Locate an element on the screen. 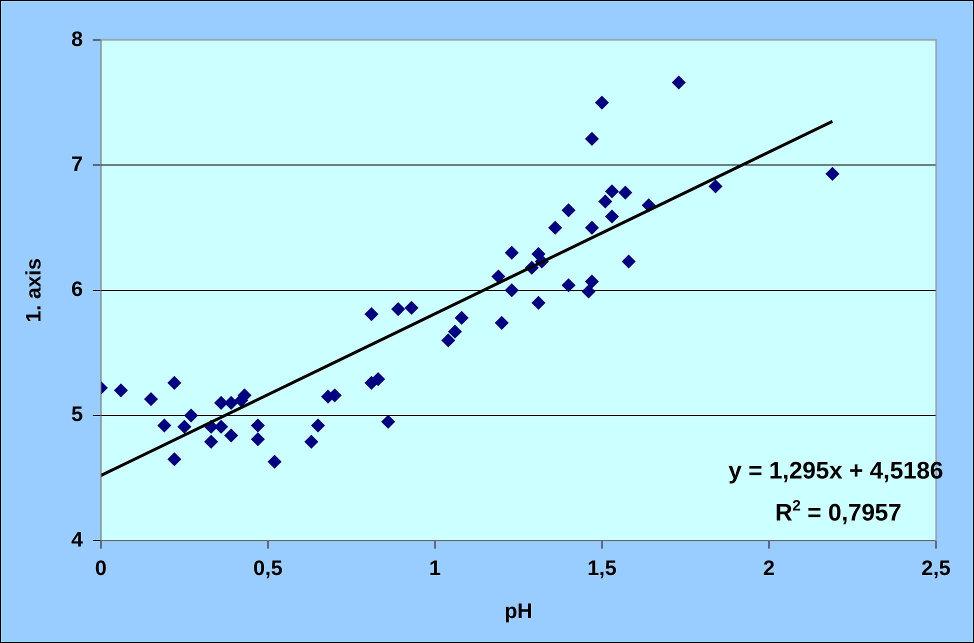 The image size is (974, 643). x-tick-label: 2 is located at coordinates (769, 568).